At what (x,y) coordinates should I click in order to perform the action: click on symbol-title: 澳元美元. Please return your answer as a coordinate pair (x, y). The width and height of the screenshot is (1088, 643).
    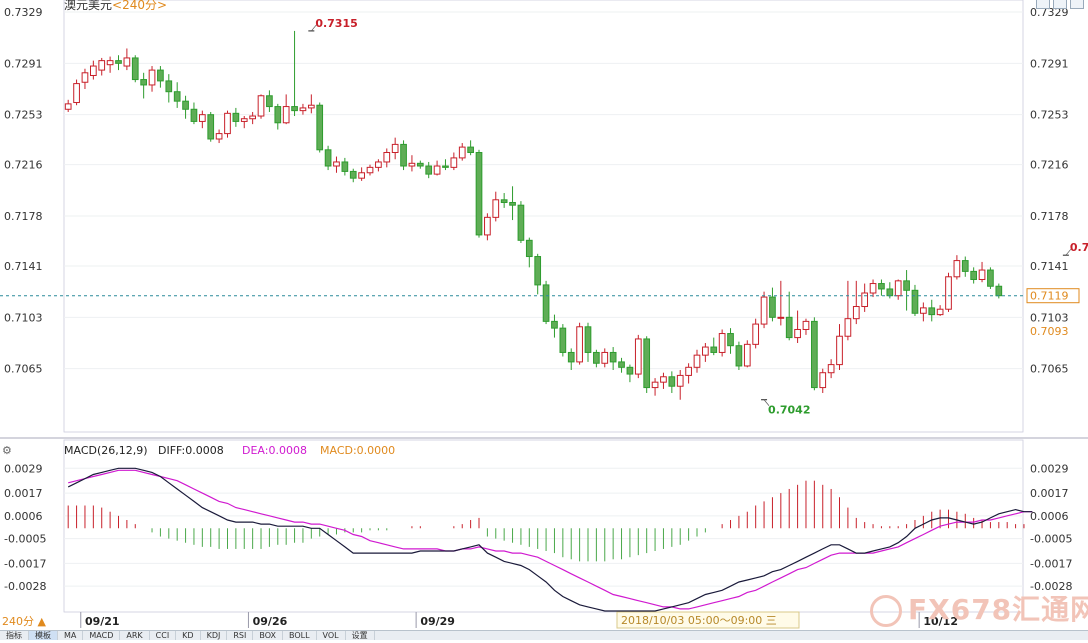
    Looking at the image, I should click on (88, 6).